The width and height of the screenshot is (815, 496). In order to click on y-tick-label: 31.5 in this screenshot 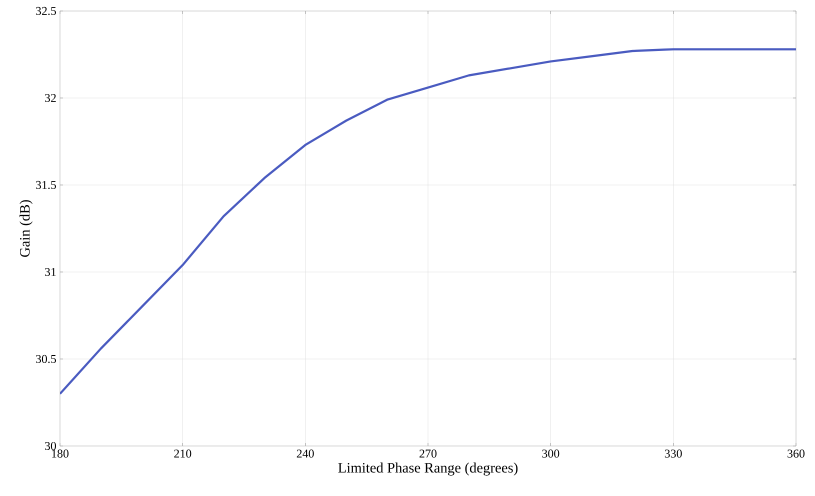, I will do `click(46, 185)`.